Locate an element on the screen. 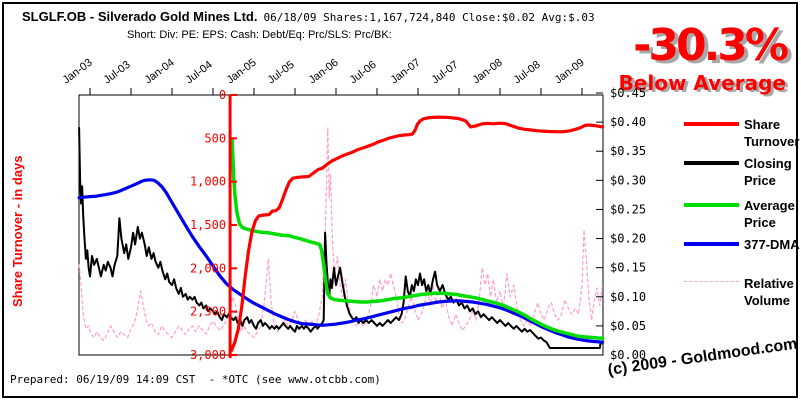  legend-item-377-dma: 377-DMA is located at coordinates (742, 244).